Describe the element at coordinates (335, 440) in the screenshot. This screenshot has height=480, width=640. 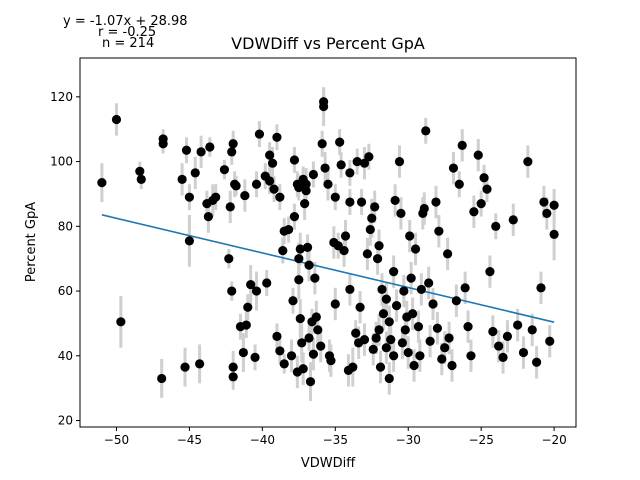
I see `x-tick-label: −35` at that location.